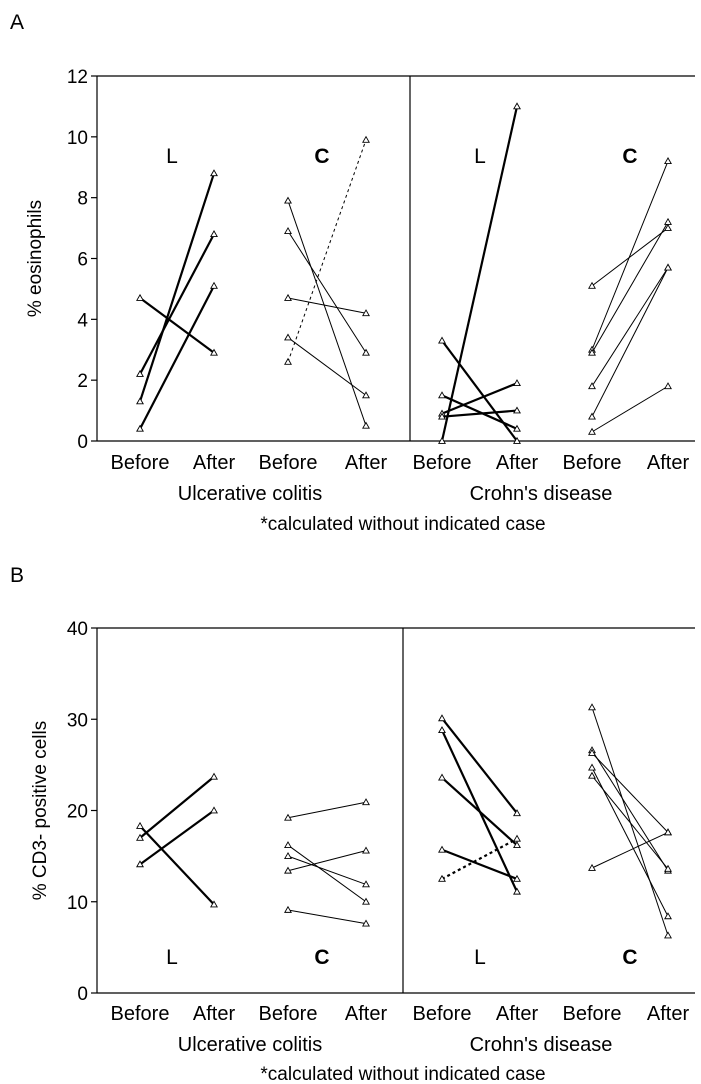  What do you see at coordinates (17, 22) in the screenshot?
I see `panel-a-label: A` at bounding box center [17, 22].